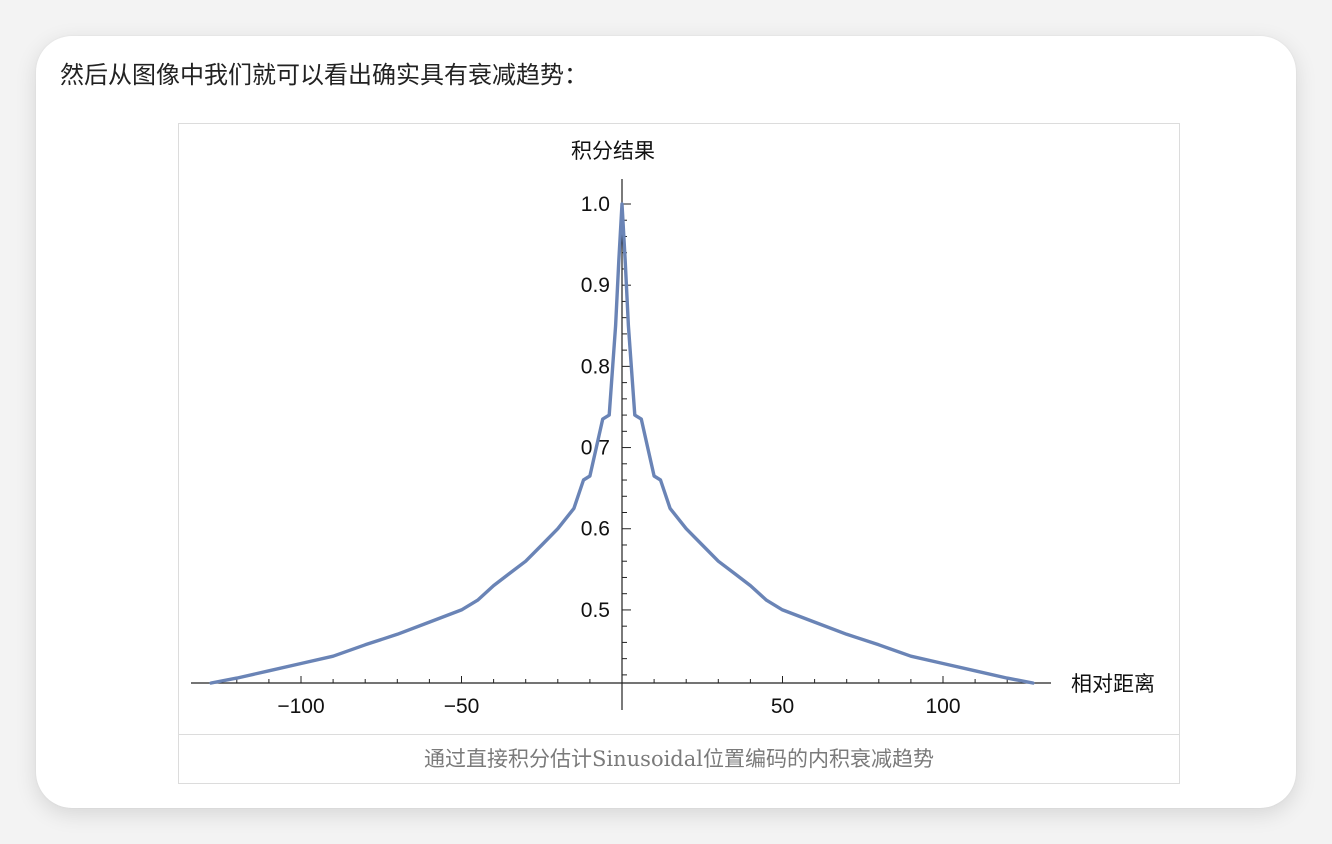  What do you see at coordinates (595, 204) in the screenshot?
I see `y-tick-label: 1.0` at bounding box center [595, 204].